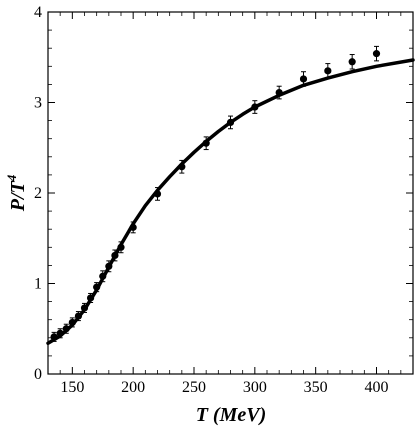 The height and width of the screenshot is (433, 415). I want to click on y-axis-title: P/T4, so click(16, 193).